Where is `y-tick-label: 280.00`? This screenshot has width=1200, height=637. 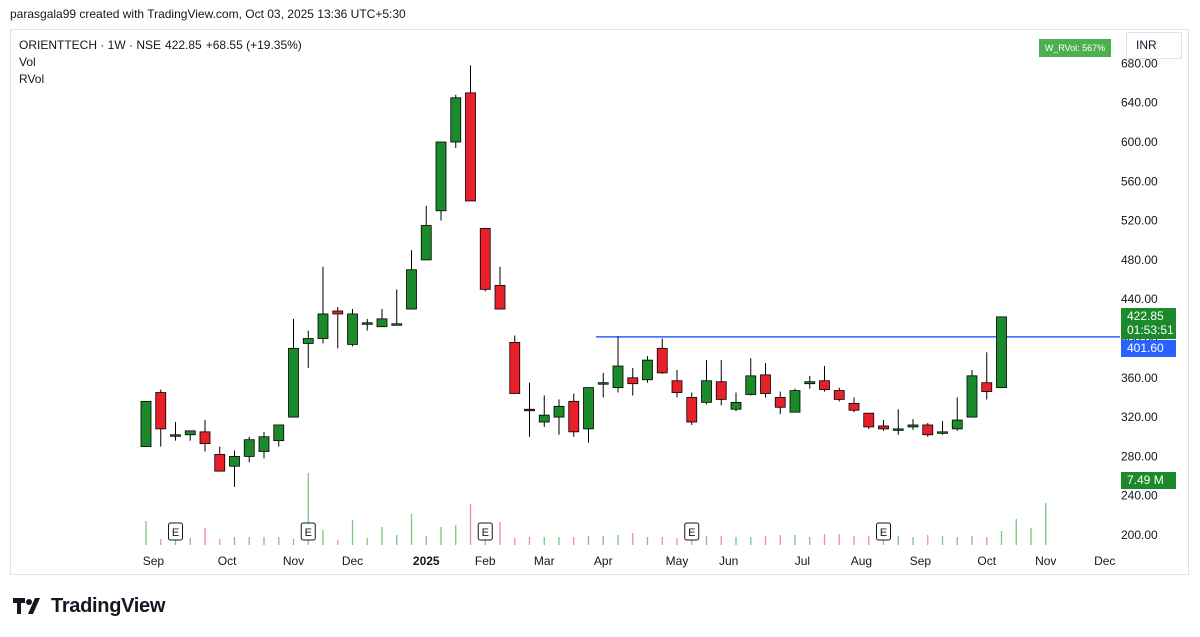 y-tick-label: 280.00 is located at coordinates (1139, 456).